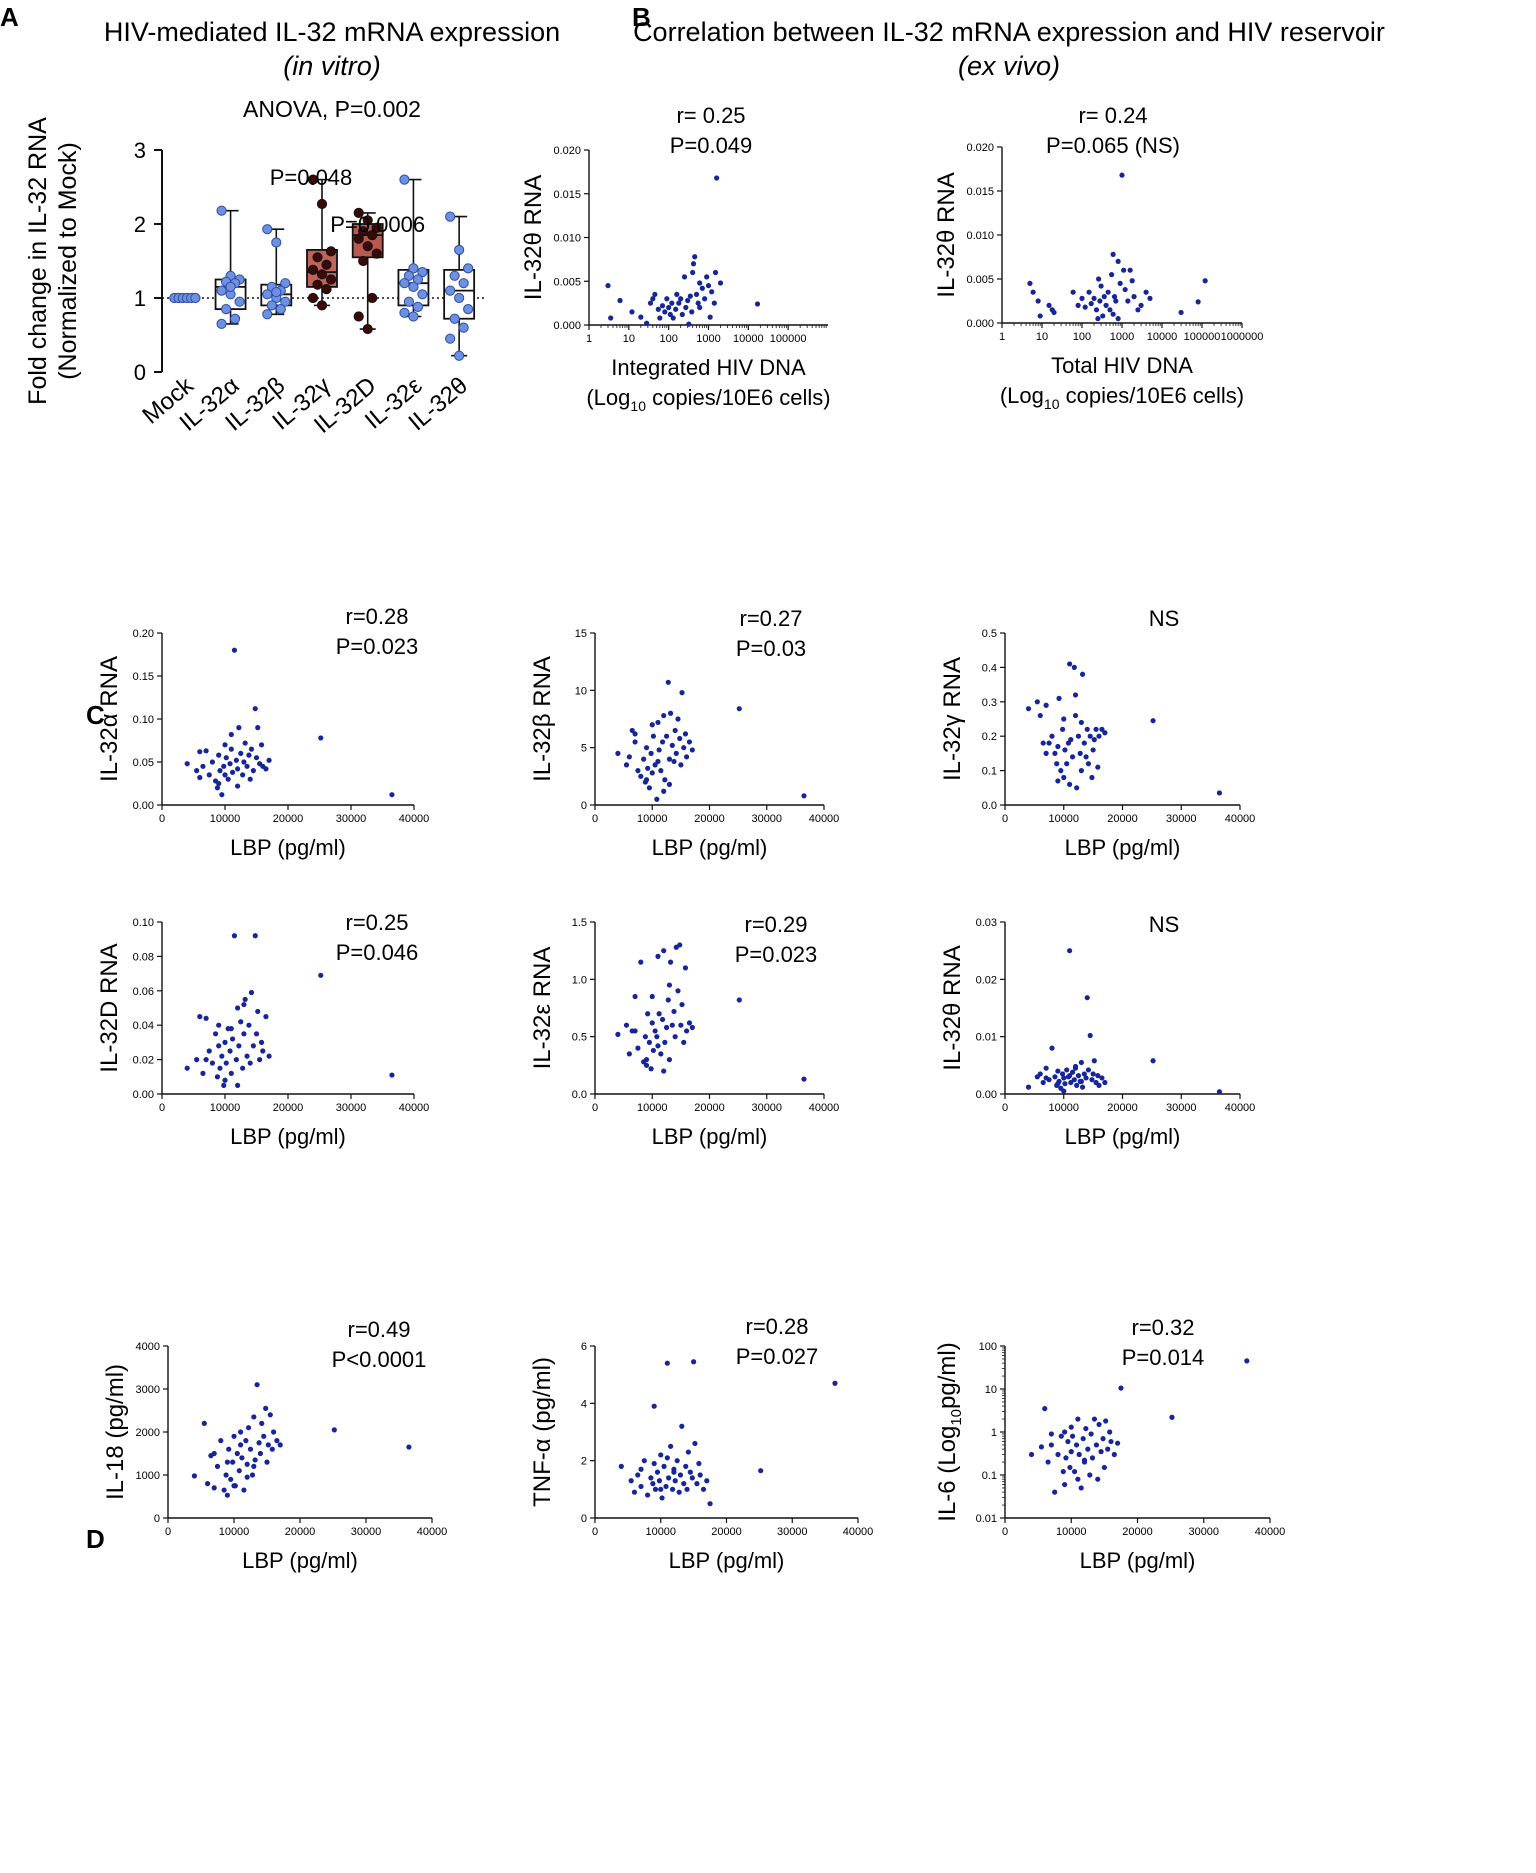 The height and width of the screenshot is (1873, 1536). I want to click on annotation-p-gamma: P=0.048, so click(311, 177).